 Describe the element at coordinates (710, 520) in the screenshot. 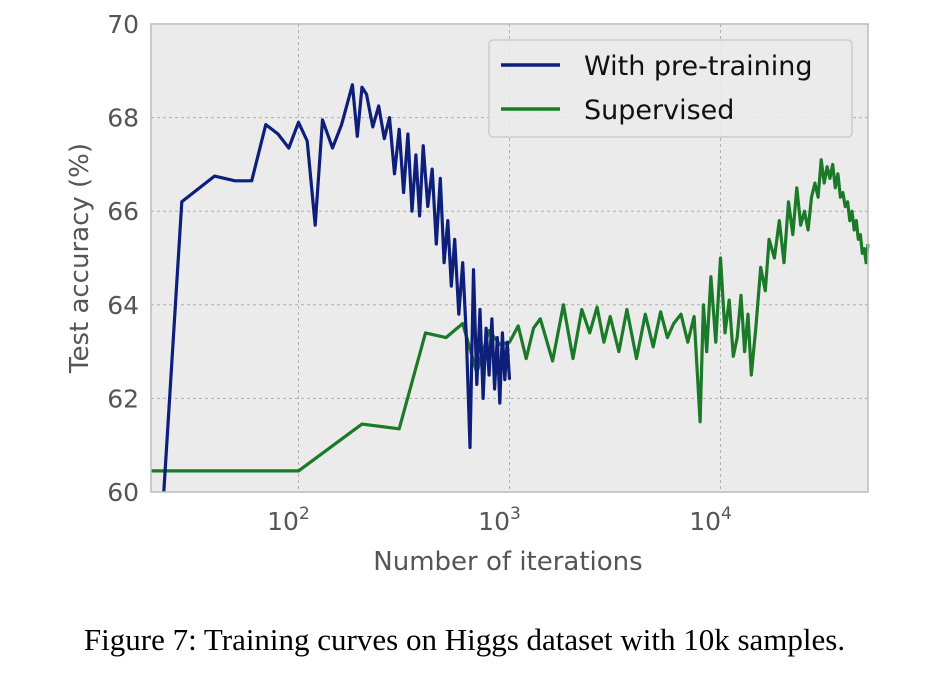

I see `x-tick-label: 10⁴` at that location.